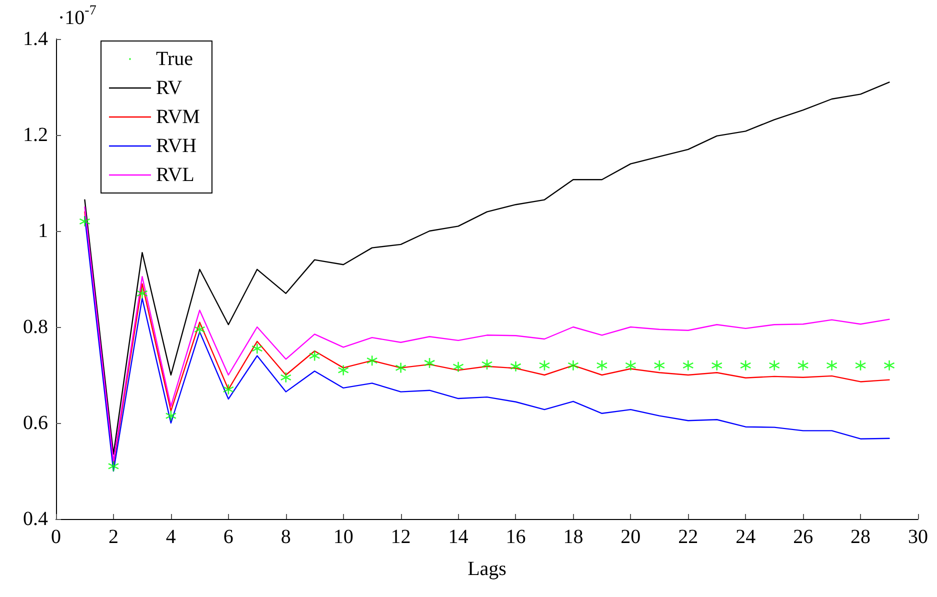 This screenshot has width=937, height=597. What do you see at coordinates (343, 537) in the screenshot?
I see `x-tick-label: 10` at bounding box center [343, 537].